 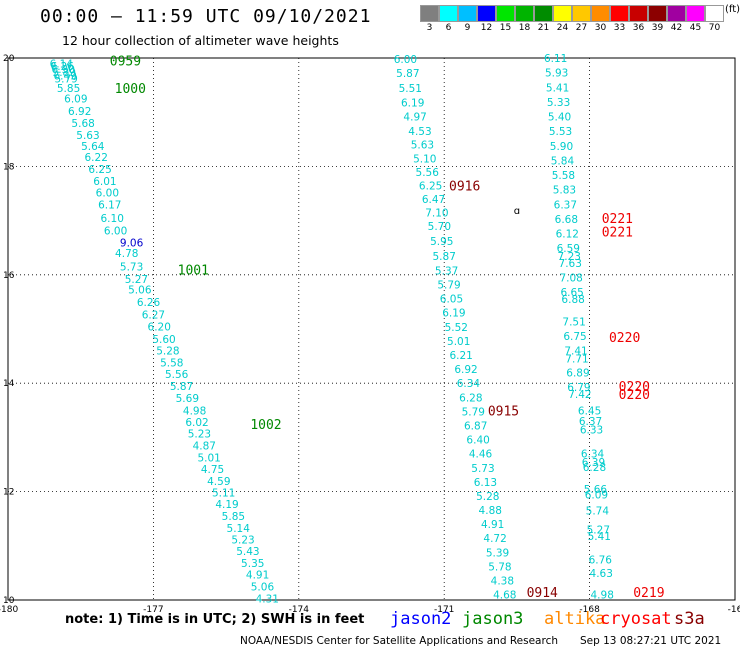 What do you see at coordinates (99, 170) in the screenshot?
I see `swh-label: 6.25` at bounding box center [99, 170].